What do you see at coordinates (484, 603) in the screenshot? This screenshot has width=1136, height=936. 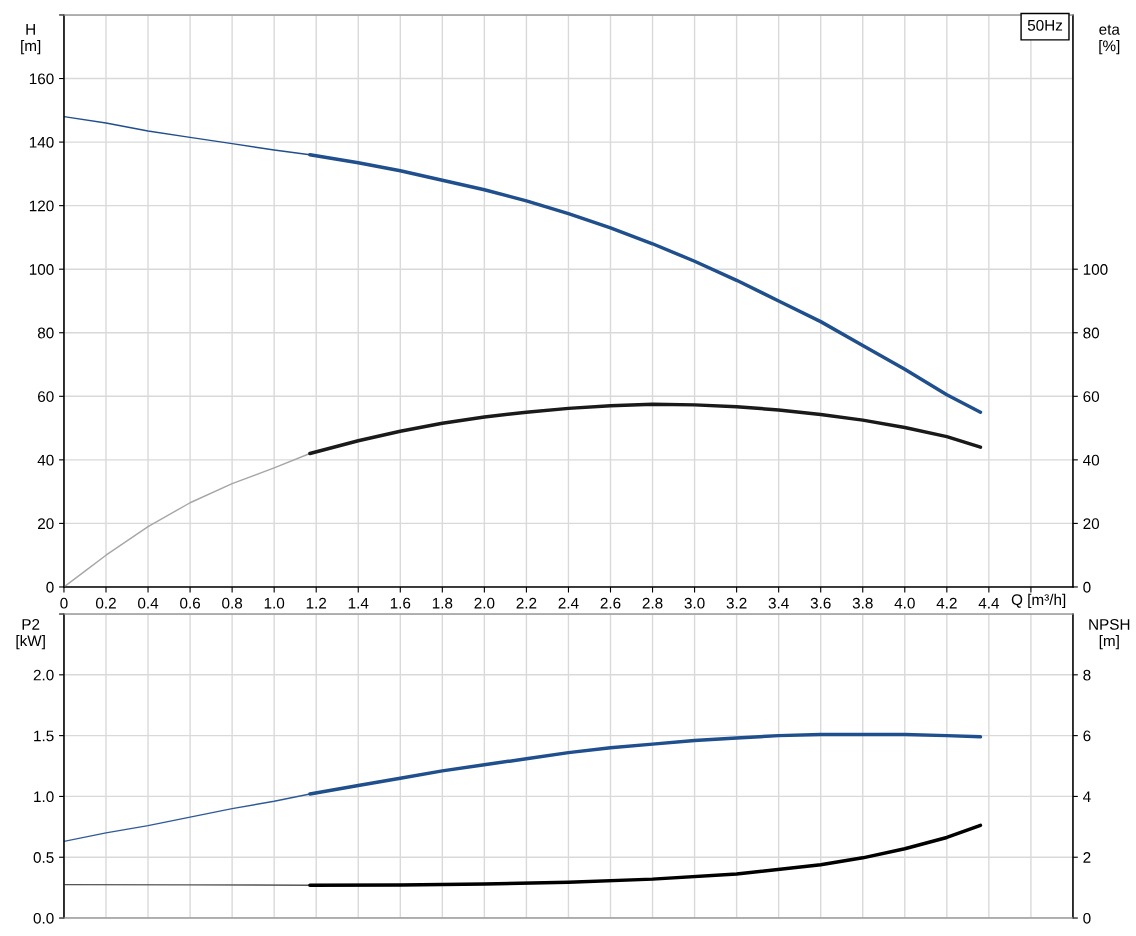 I see `x-tick-label: 2.0` at bounding box center [484, 603].